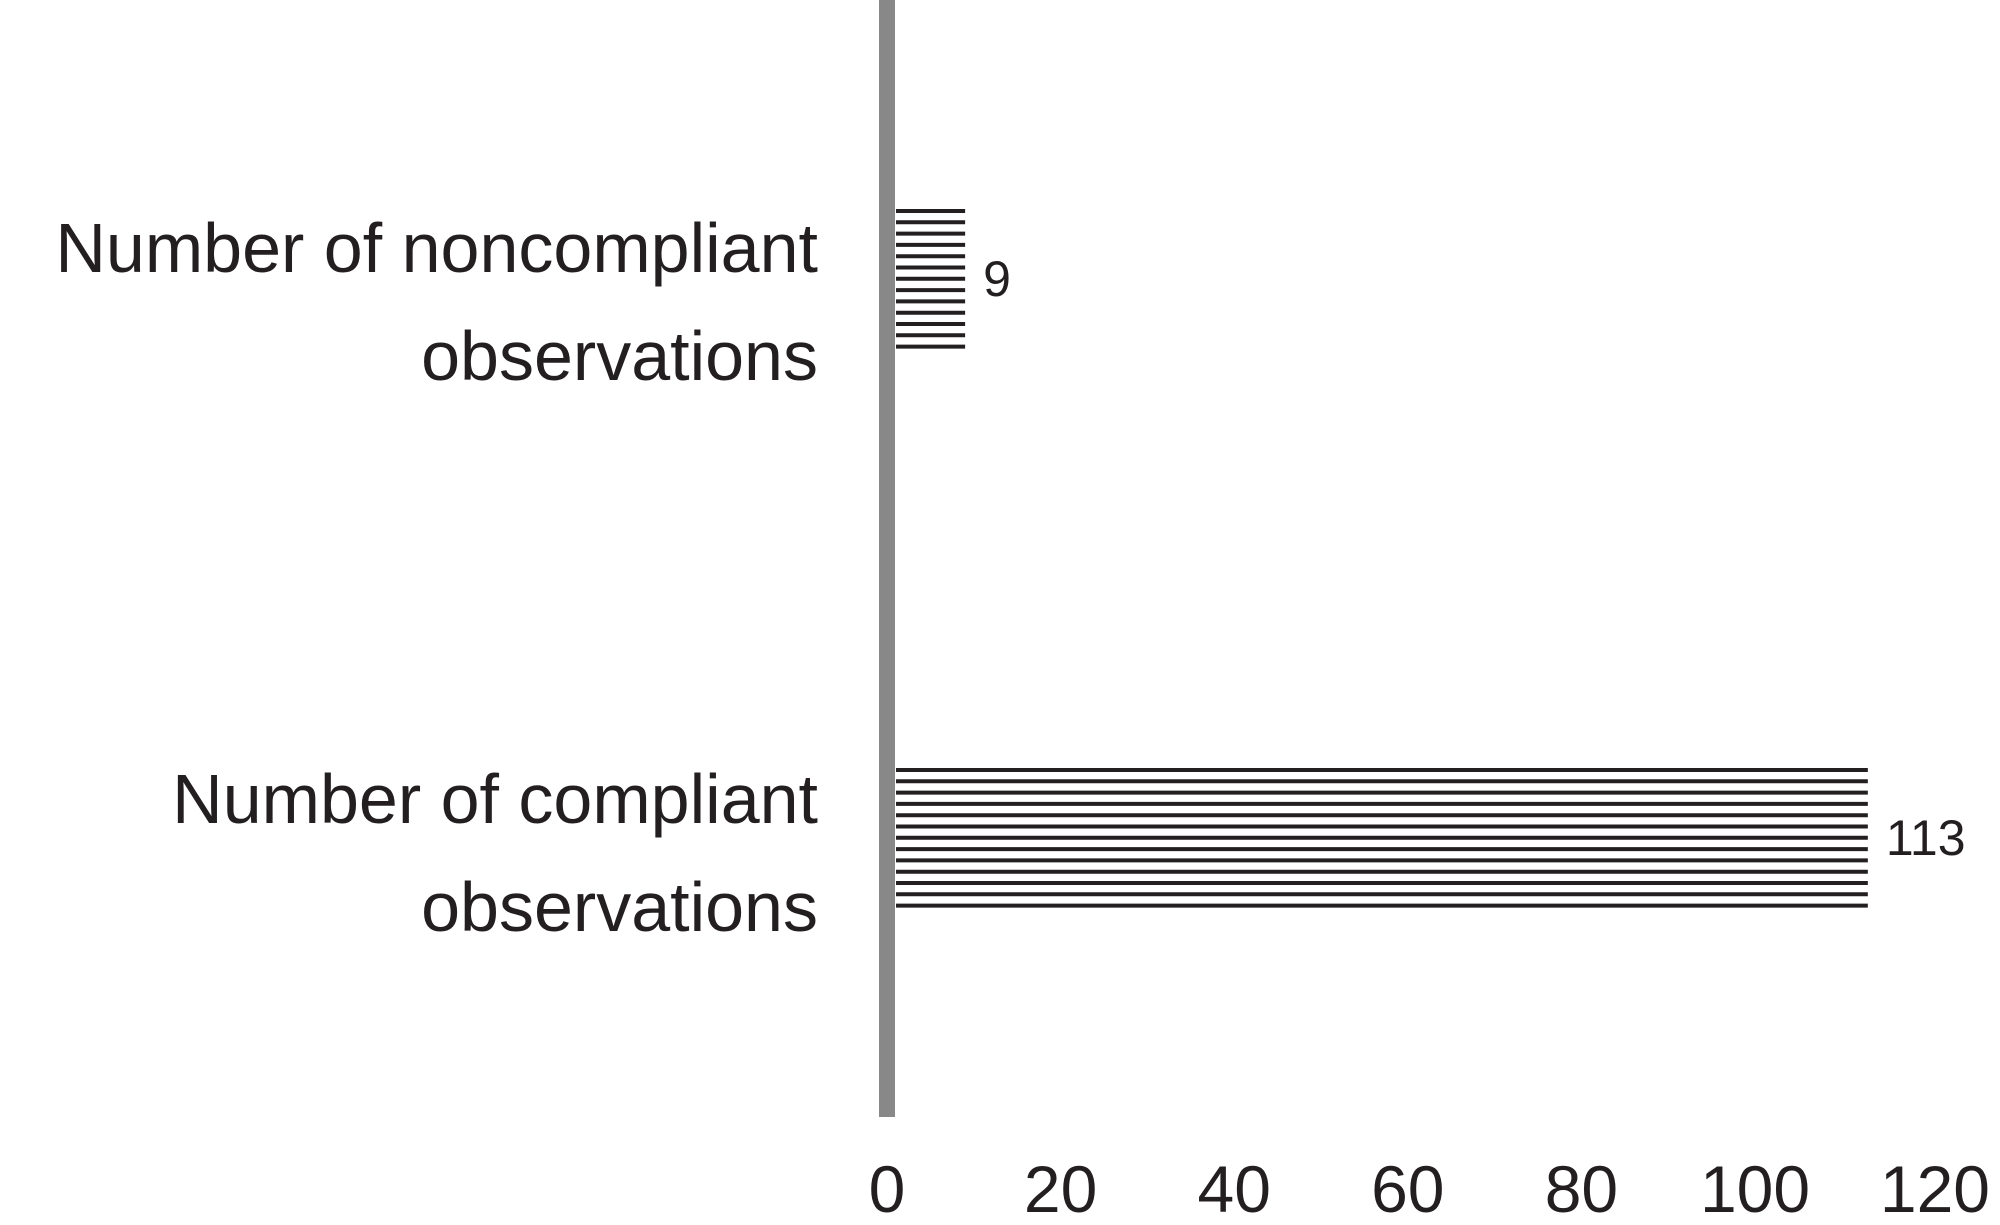  Describe the element at coordinates (1060, 1188) in the screenshot. I see `x-tick-label: 20` at that location.